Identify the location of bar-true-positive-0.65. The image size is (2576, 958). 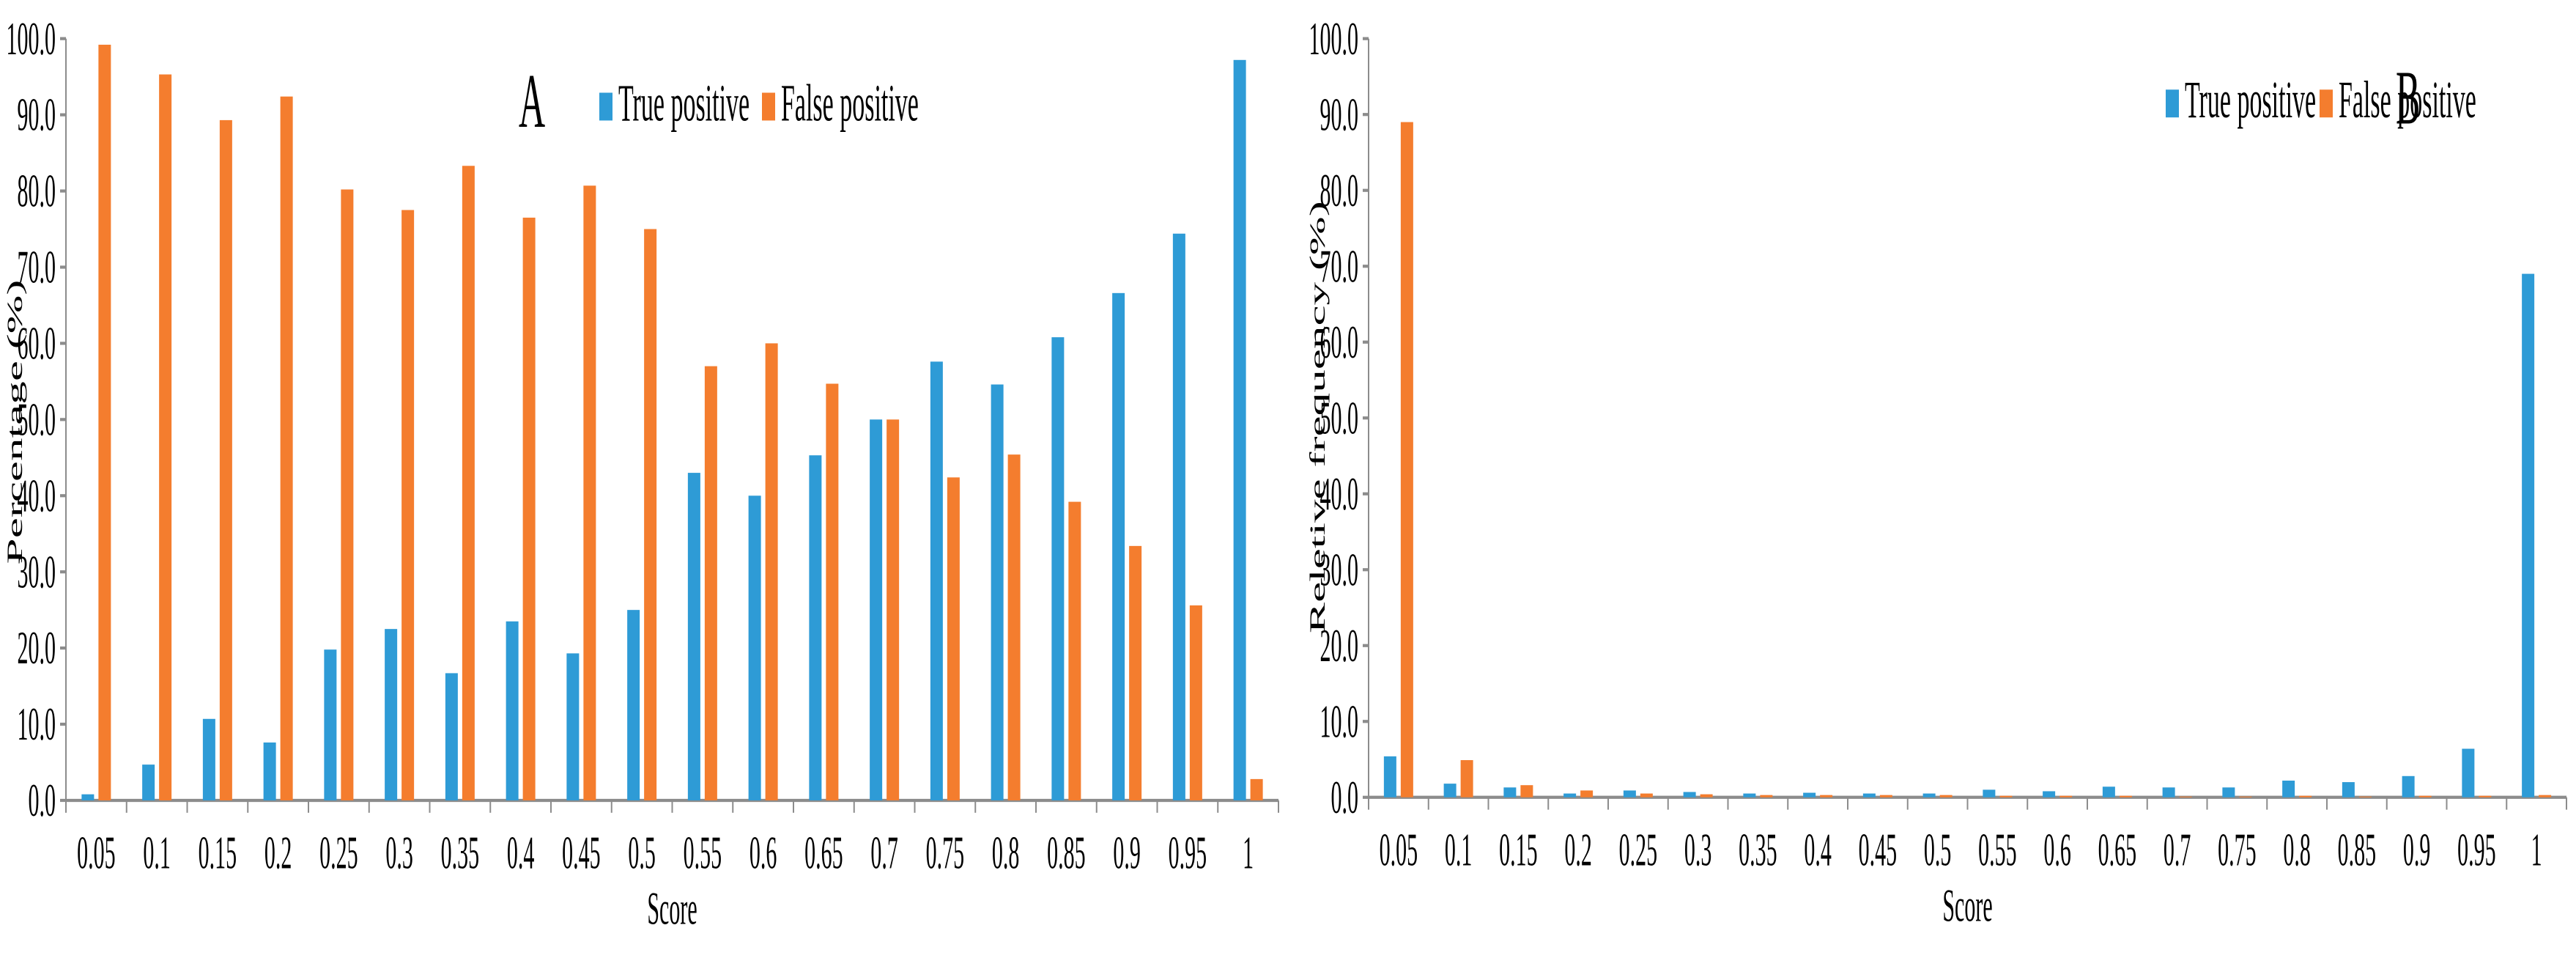
(2108, 791).